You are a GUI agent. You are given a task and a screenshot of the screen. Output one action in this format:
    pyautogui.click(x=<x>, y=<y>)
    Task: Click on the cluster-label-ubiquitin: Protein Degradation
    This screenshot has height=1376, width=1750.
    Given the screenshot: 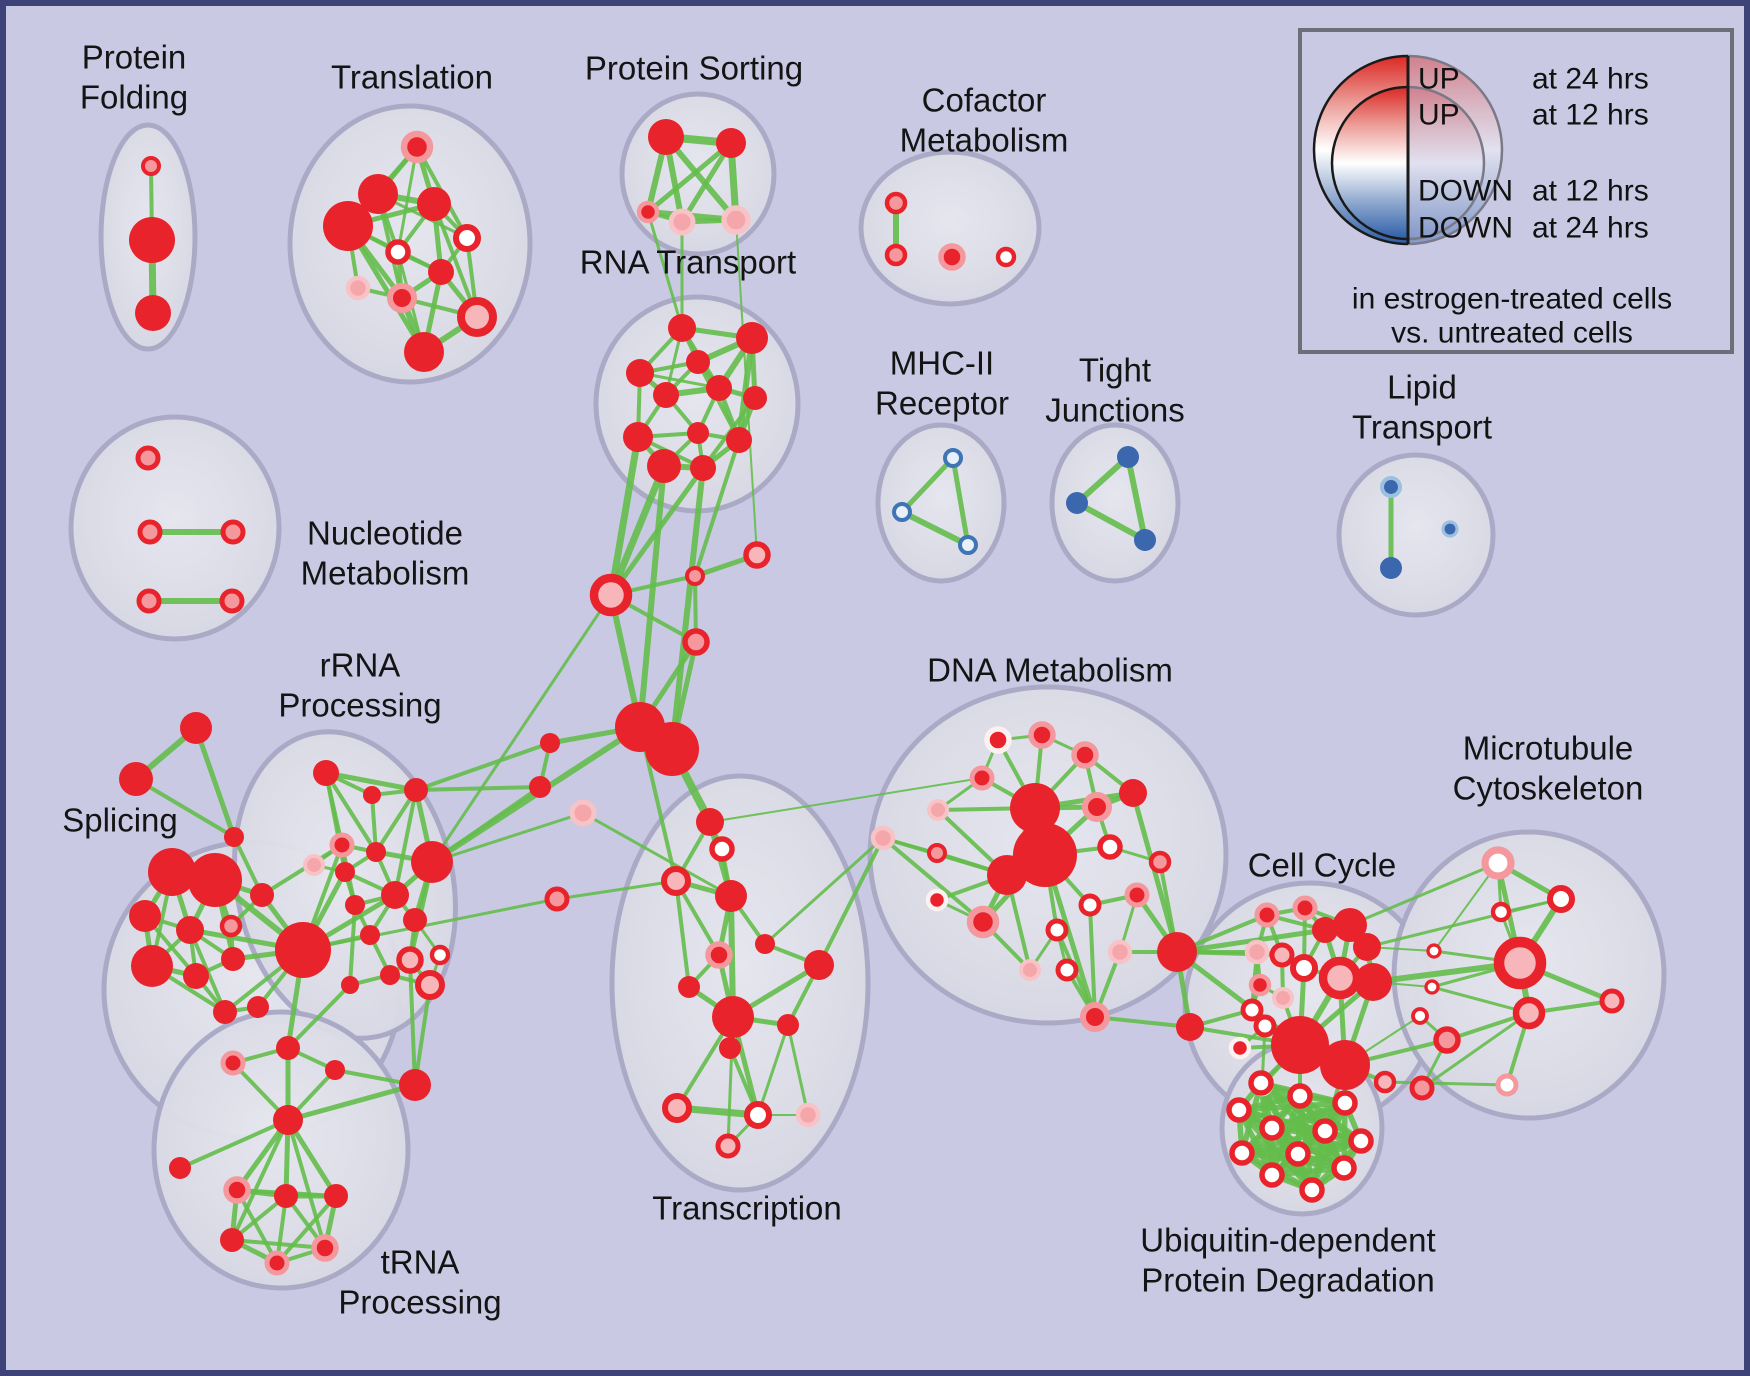 What is the action you would take?
    pyautogui.click(x=1288, y=1280)
    